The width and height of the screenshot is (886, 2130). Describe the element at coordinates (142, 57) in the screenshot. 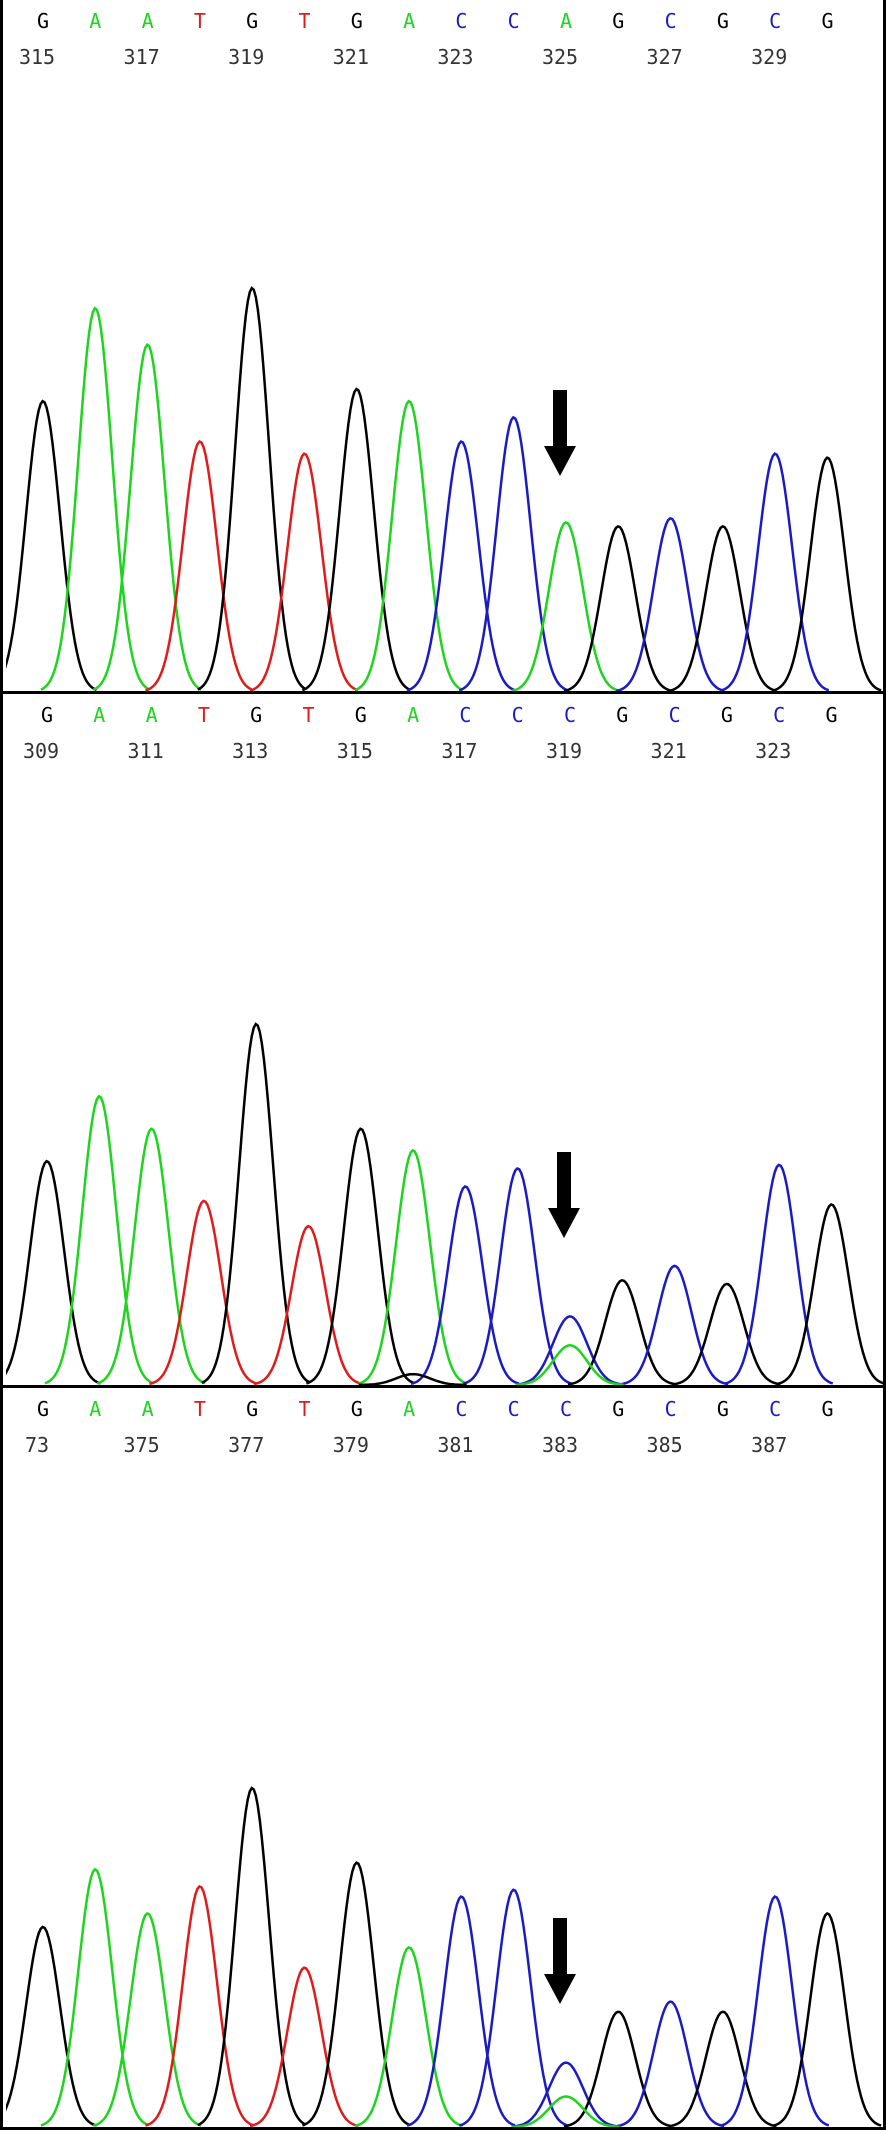

I see `position-tick-label: 317` at that location.